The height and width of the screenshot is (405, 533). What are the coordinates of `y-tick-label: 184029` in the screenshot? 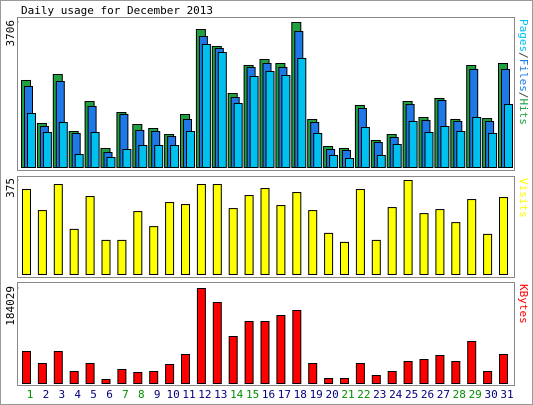 It's located at (10, 306).